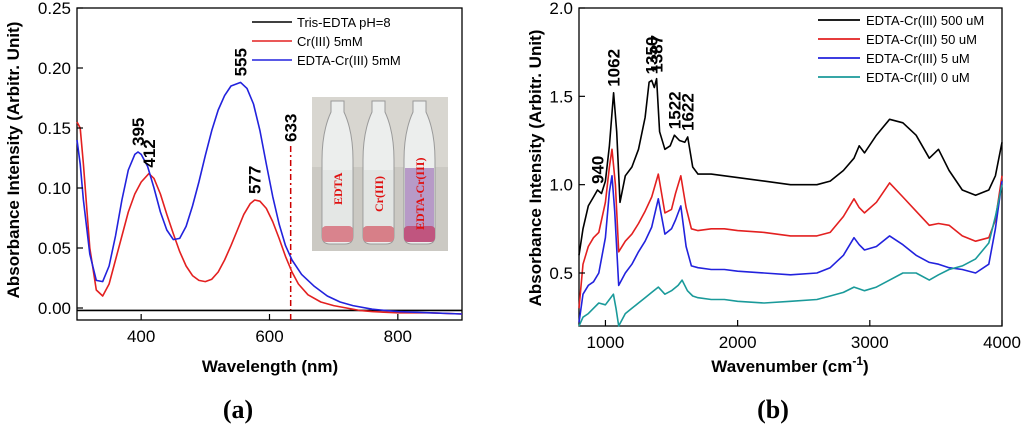 The height and width of the screenshot is (424, 1024). What do you see at coordinates (918, 77) in the screenshot?
I see `legend-label-0um: EDTA-Cr(III) 0 uM` at bounding box center [918, 77].